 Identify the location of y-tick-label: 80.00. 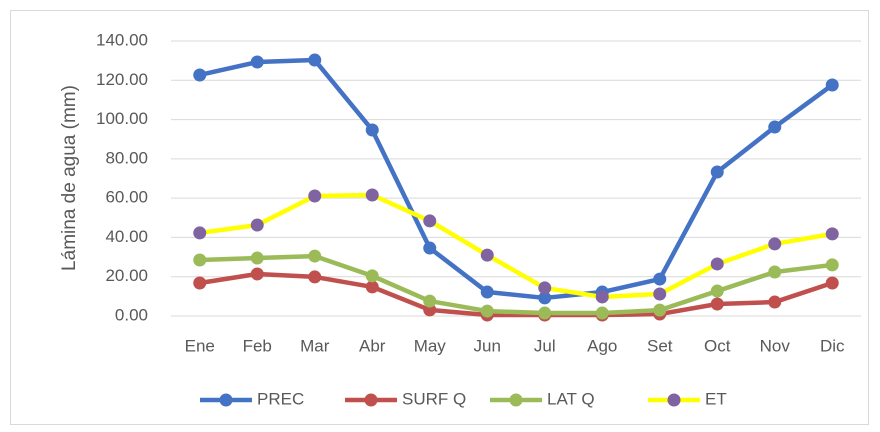
(126, 157).